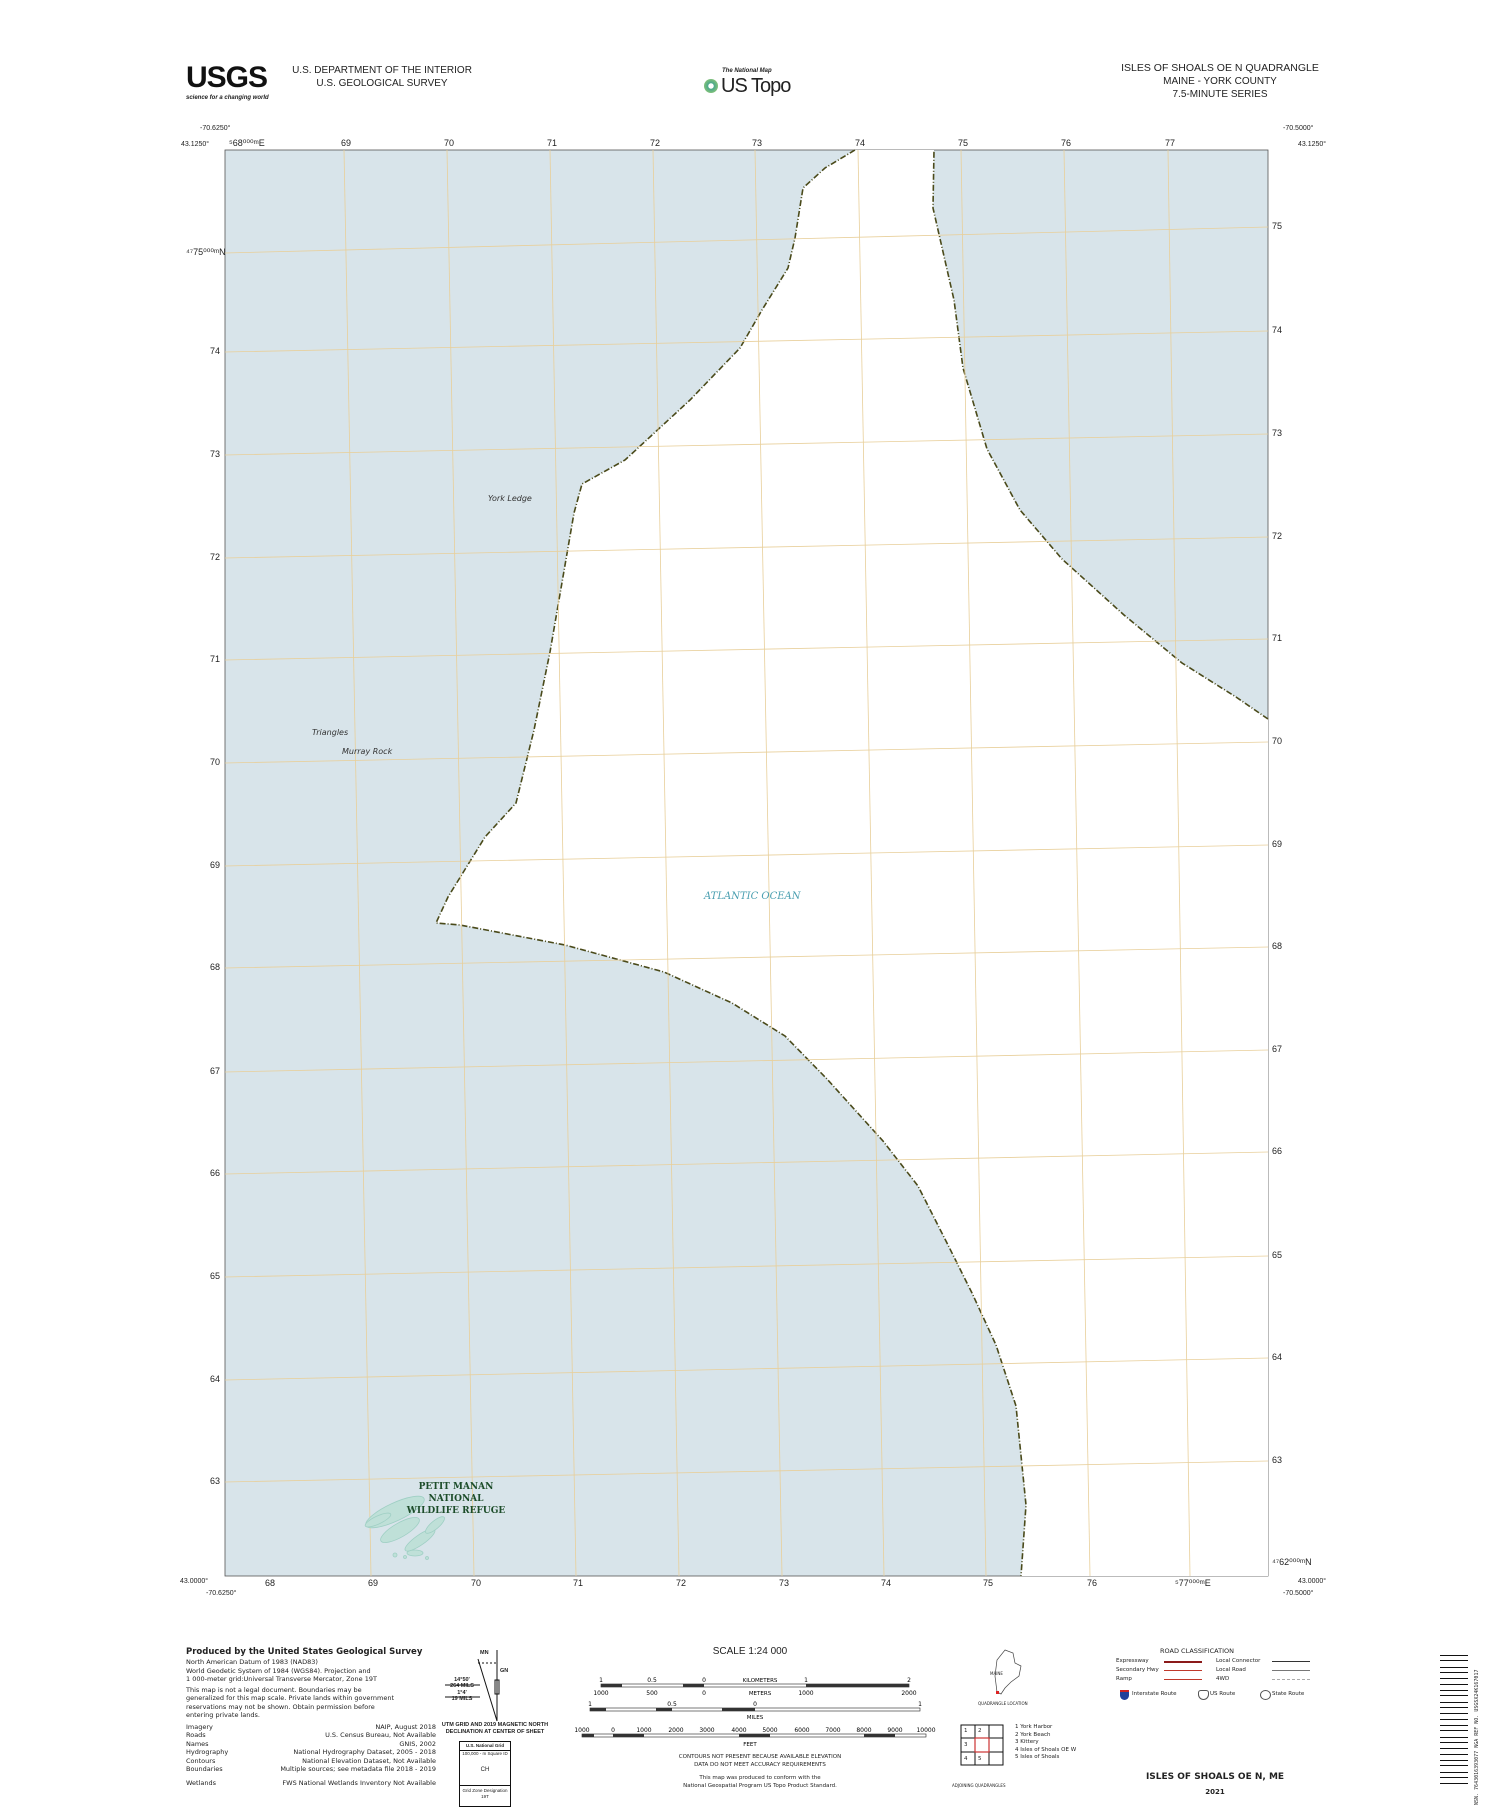 This screenshot has width=1500, height=1813. I want to click on state-route-circle-icon, so click(1265, 1695).